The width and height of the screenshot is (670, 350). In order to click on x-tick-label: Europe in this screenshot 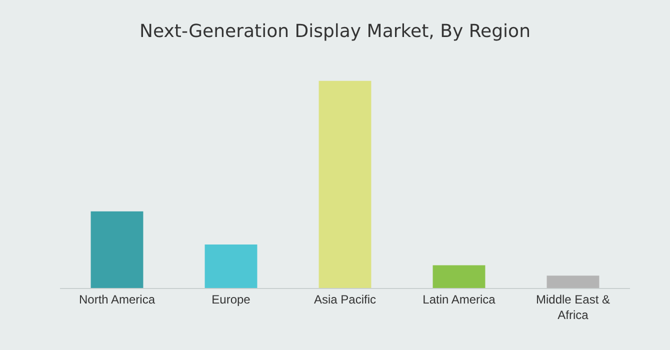, I will do `click(231, 299)`.